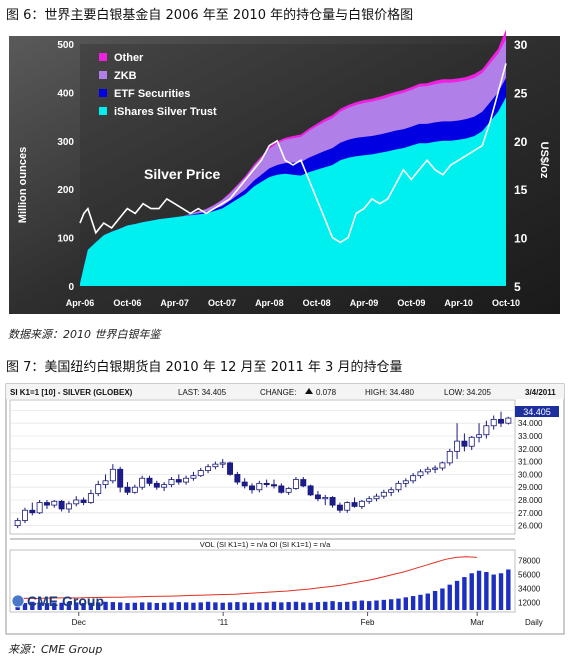 The width and height of the screenshot is (570, 661). Describe the element at coordinates (79, 622) in the screenshot. I see `x-tick-label: Dec` at that location.